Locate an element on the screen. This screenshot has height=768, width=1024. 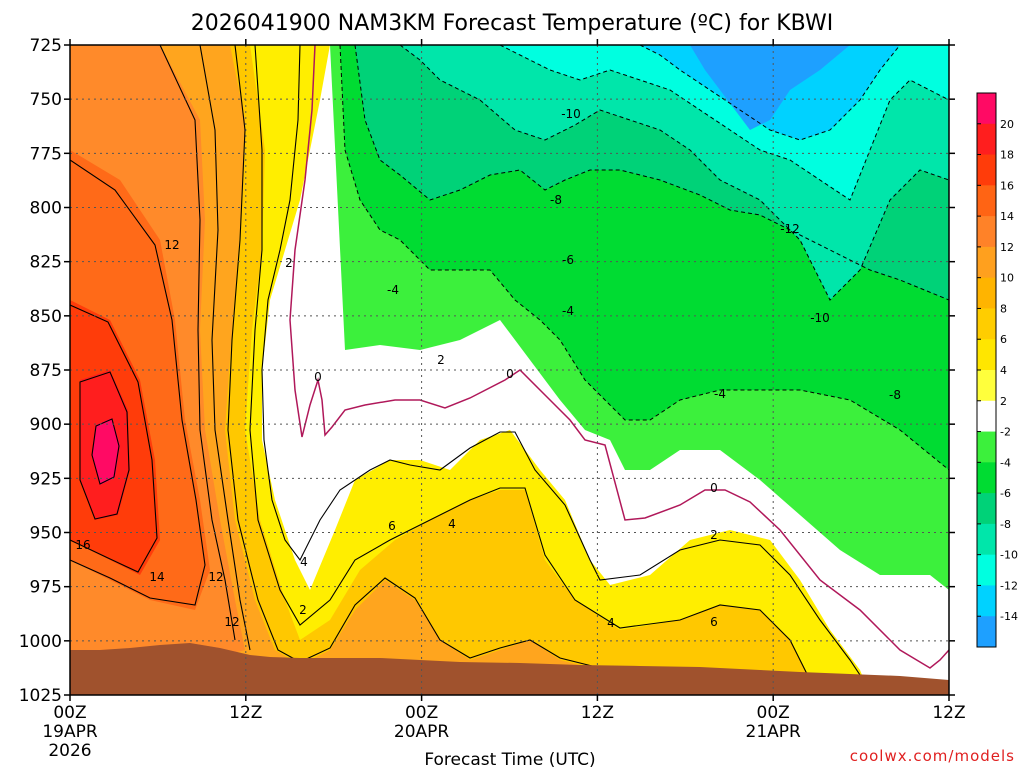
y-tick-label: 850 is located at coordinates (46, 317).